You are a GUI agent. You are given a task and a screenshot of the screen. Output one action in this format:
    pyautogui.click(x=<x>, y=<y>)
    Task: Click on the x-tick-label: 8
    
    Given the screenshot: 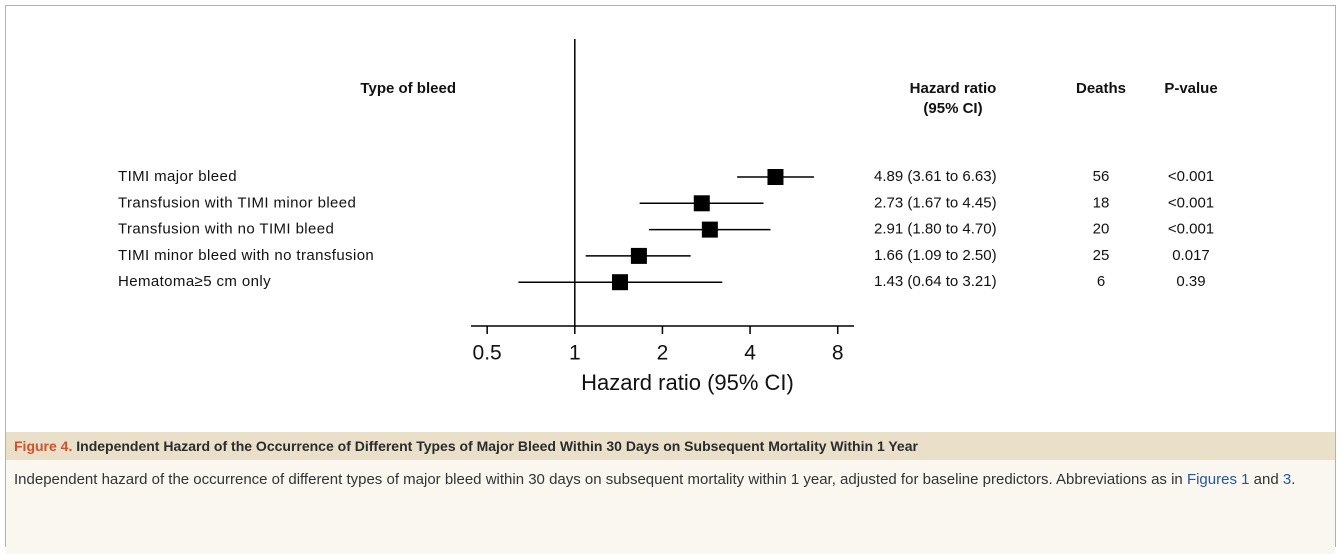 What is the action you would take?
    pyautogui.click(x=838, y=353)
    